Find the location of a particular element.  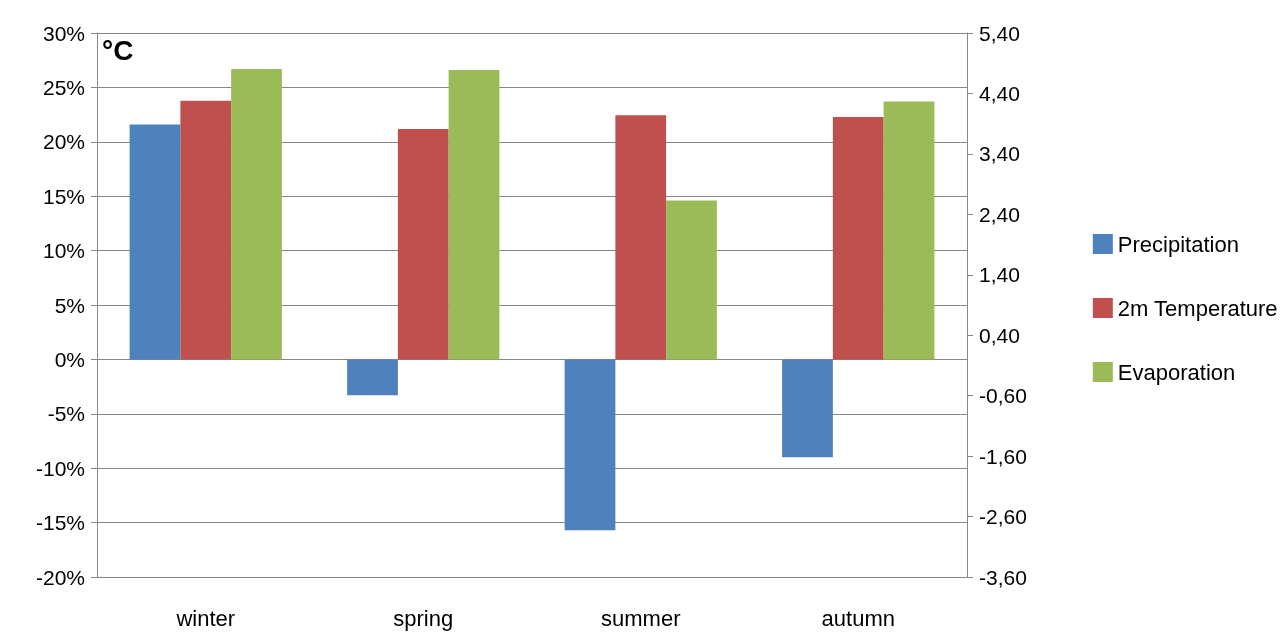

y2-tick-label: 0,40 is located at coordinates (999, 335).